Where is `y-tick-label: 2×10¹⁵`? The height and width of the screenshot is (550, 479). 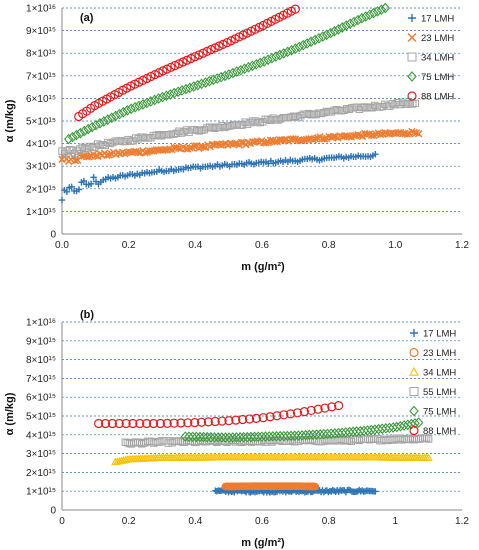
y-tick-label: 2×10¹⁵ is located at coordinates (41, 473).